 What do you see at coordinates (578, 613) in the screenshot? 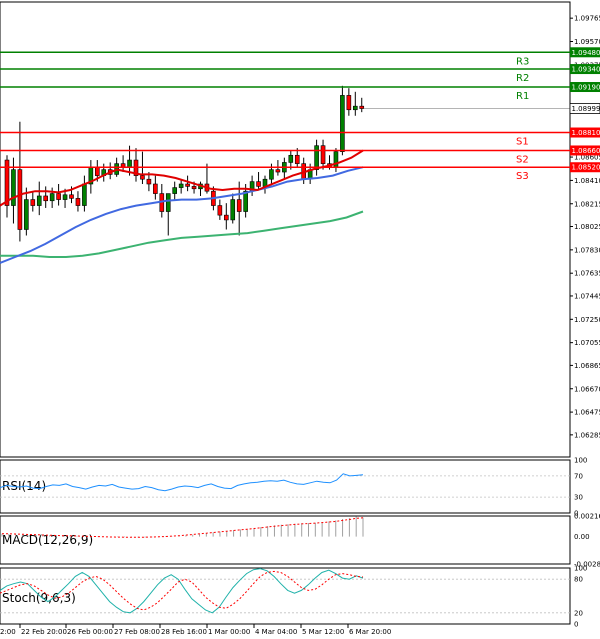
I see `stoch-tick-label: 20` at bounding box center [578, 613].